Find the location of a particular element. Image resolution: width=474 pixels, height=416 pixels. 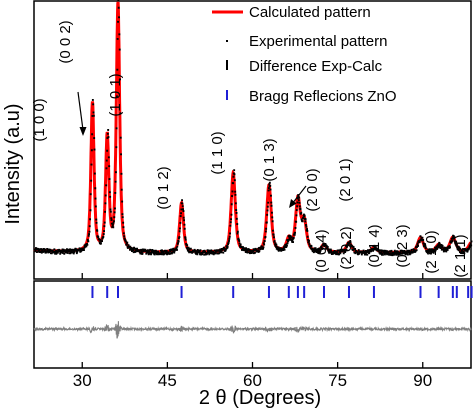

x-tick-label: 90 is located at coordinates (422, 380).